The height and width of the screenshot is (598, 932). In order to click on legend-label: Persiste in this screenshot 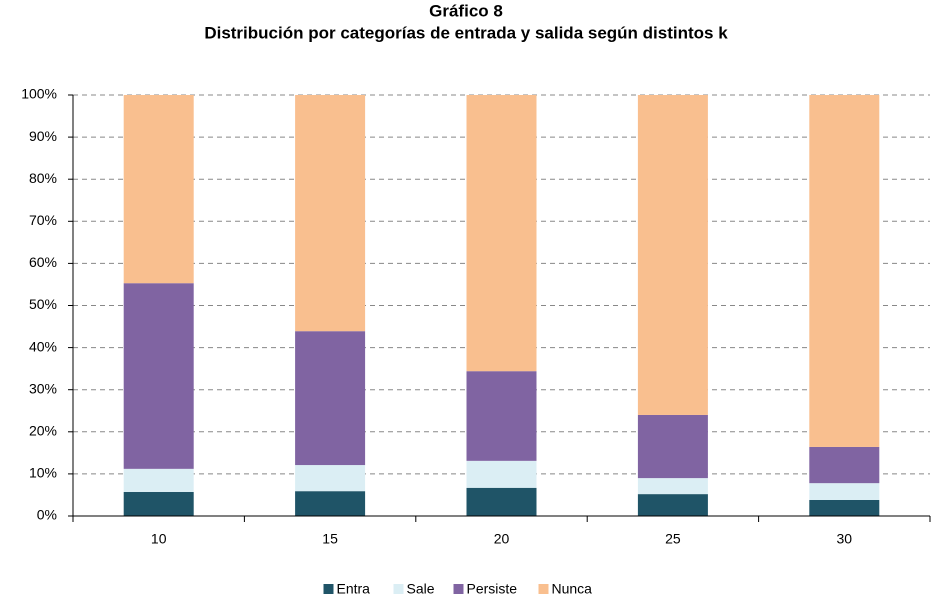, I will do `click(492, 589)`.